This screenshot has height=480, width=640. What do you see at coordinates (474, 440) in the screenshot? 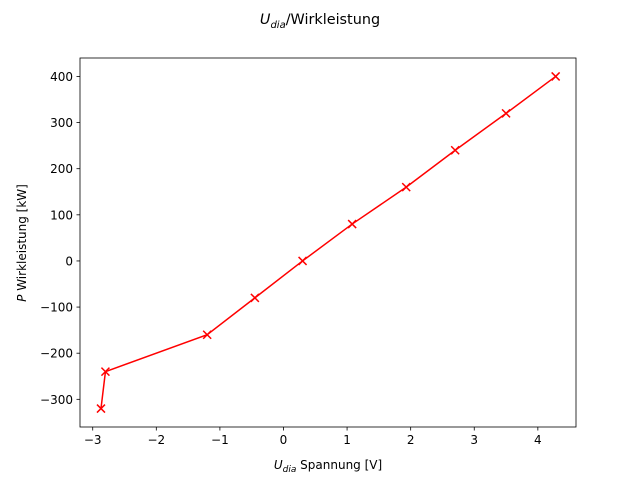
I see `x-tick-label: 3` at bounding box center [474, 440].